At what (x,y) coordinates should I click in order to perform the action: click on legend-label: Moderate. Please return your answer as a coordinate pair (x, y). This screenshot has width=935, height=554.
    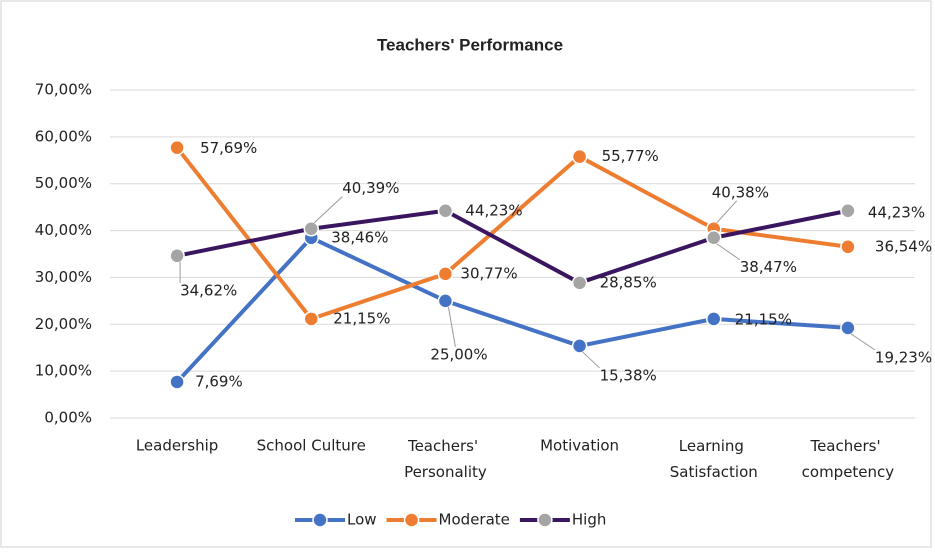
    Looking at the image, I should click on (474, 520).